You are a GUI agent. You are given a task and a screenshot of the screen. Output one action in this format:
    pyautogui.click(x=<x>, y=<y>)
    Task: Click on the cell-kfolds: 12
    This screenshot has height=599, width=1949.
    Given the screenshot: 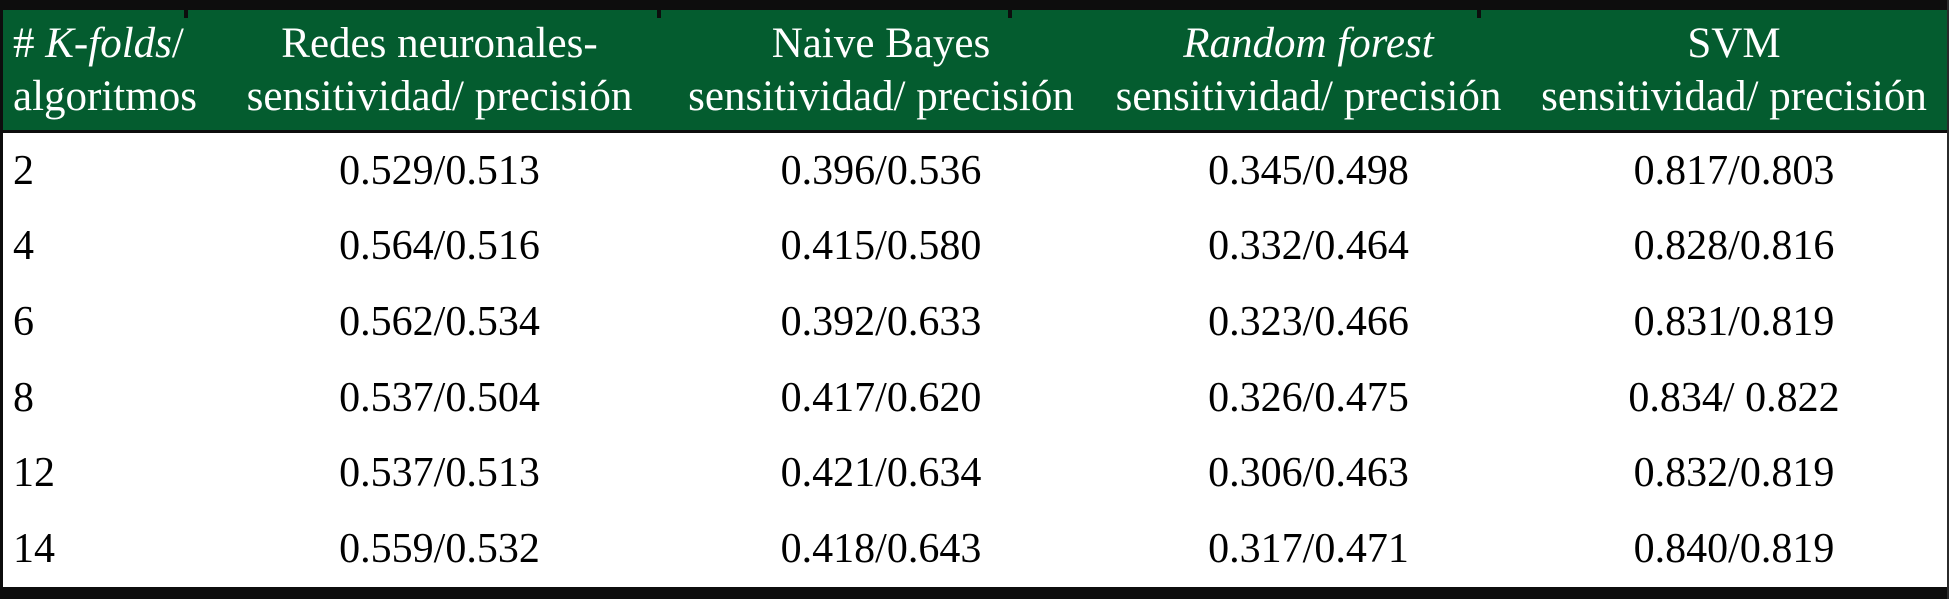 What is the action you would take?
    pyautogui.click(x=34, y=473)
    